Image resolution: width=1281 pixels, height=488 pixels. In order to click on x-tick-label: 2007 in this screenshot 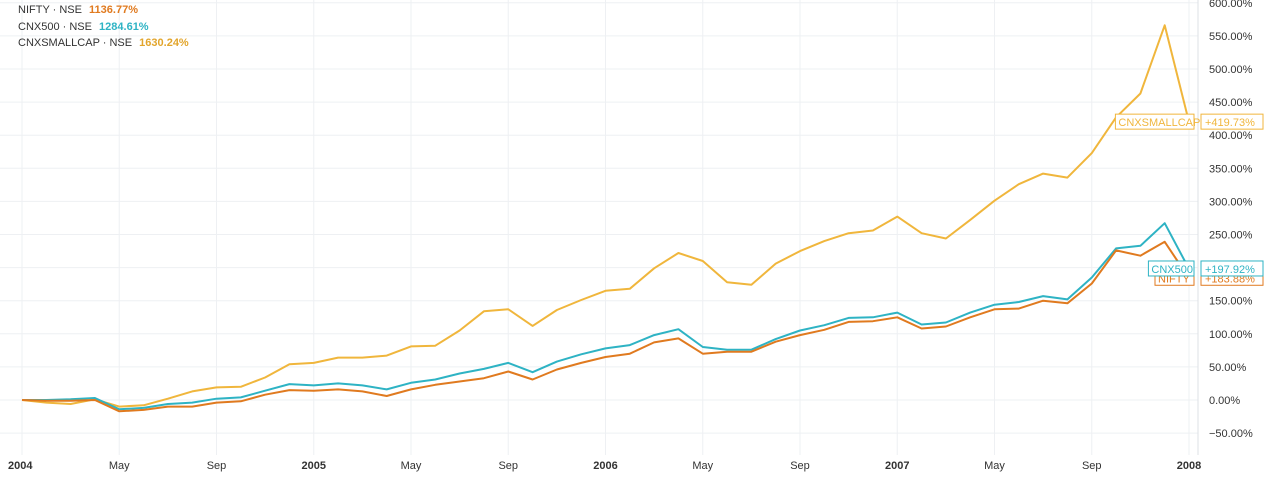, I will do `click(897, 466)`.